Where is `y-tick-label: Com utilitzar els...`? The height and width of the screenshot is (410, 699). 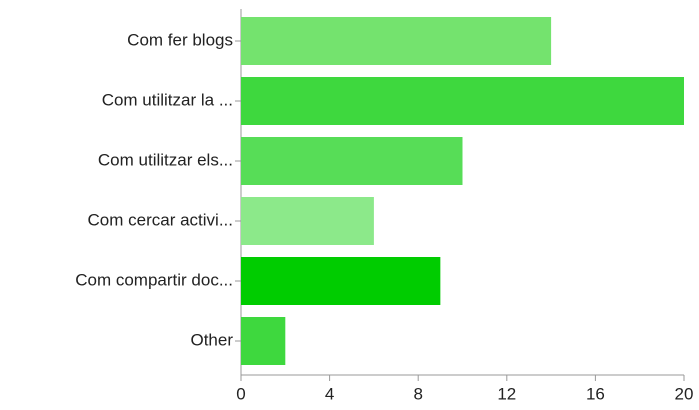
y-tick-label: Com utilitzar els... is located at coordinates (165, 159).